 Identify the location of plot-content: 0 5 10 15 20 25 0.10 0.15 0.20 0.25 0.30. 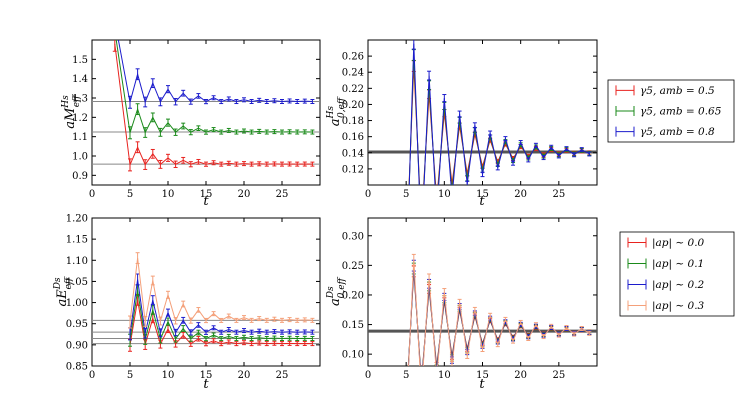
(469, 299).